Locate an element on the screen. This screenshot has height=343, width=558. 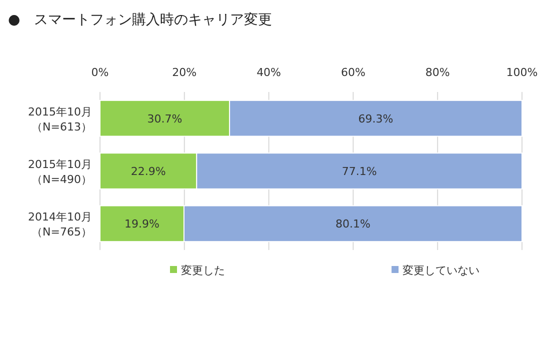
data-label: 69.3% is located at coordinates (376, 119).